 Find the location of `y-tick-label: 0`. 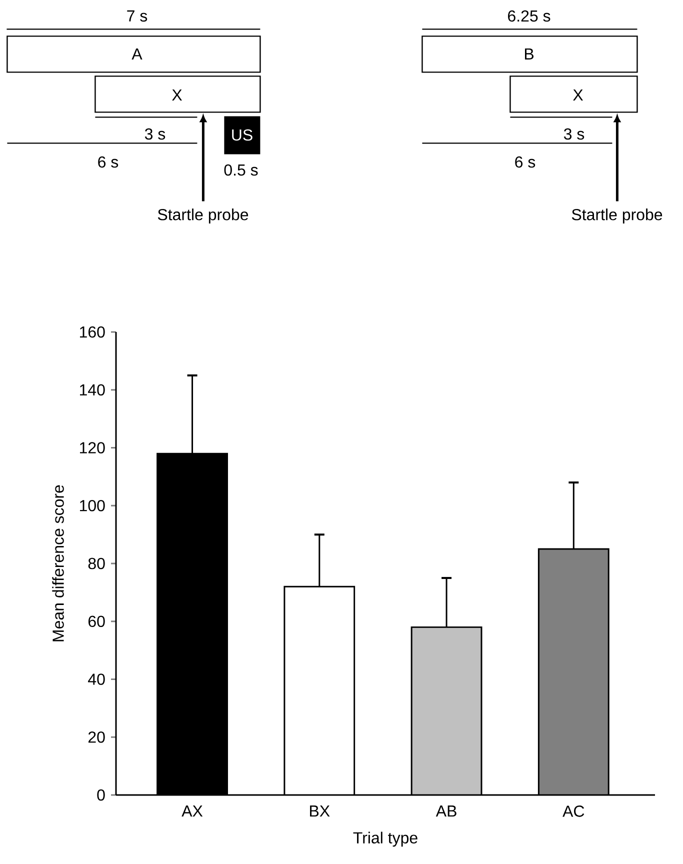

y-tick-label: 0 is located at coordinates (101, 795).